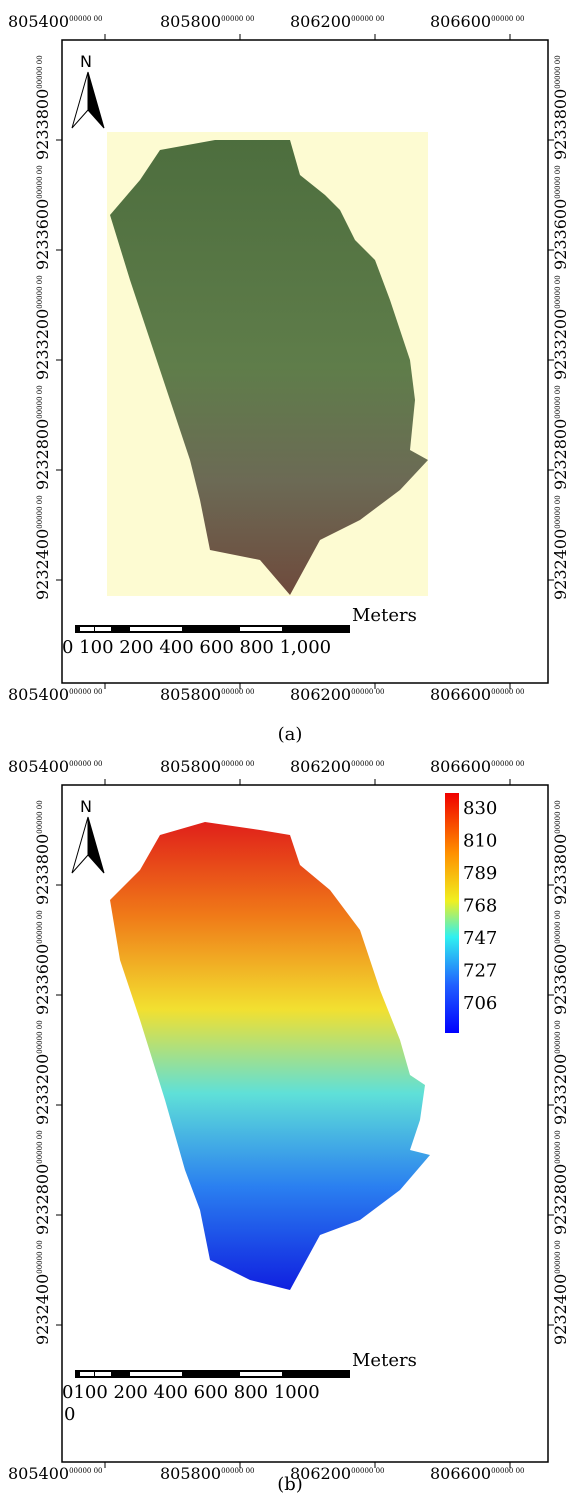 The image size is (569, 1494). What do you see at coordinates (480, 873) in the screenshot?
I see `legend-label: 789` at bounding box center [480, 873].